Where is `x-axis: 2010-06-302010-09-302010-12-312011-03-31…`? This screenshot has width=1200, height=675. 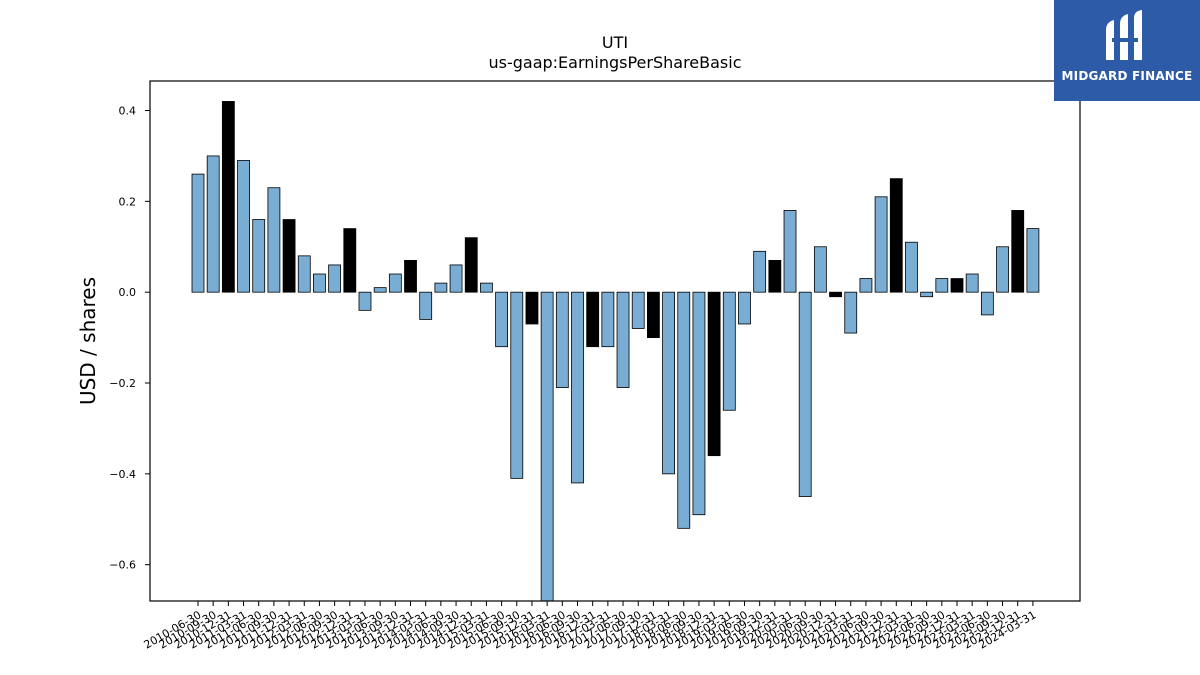 x-axis: 2010-06-302010-09-302010-12-312011-03-31… is located at coordinates (590, 626).